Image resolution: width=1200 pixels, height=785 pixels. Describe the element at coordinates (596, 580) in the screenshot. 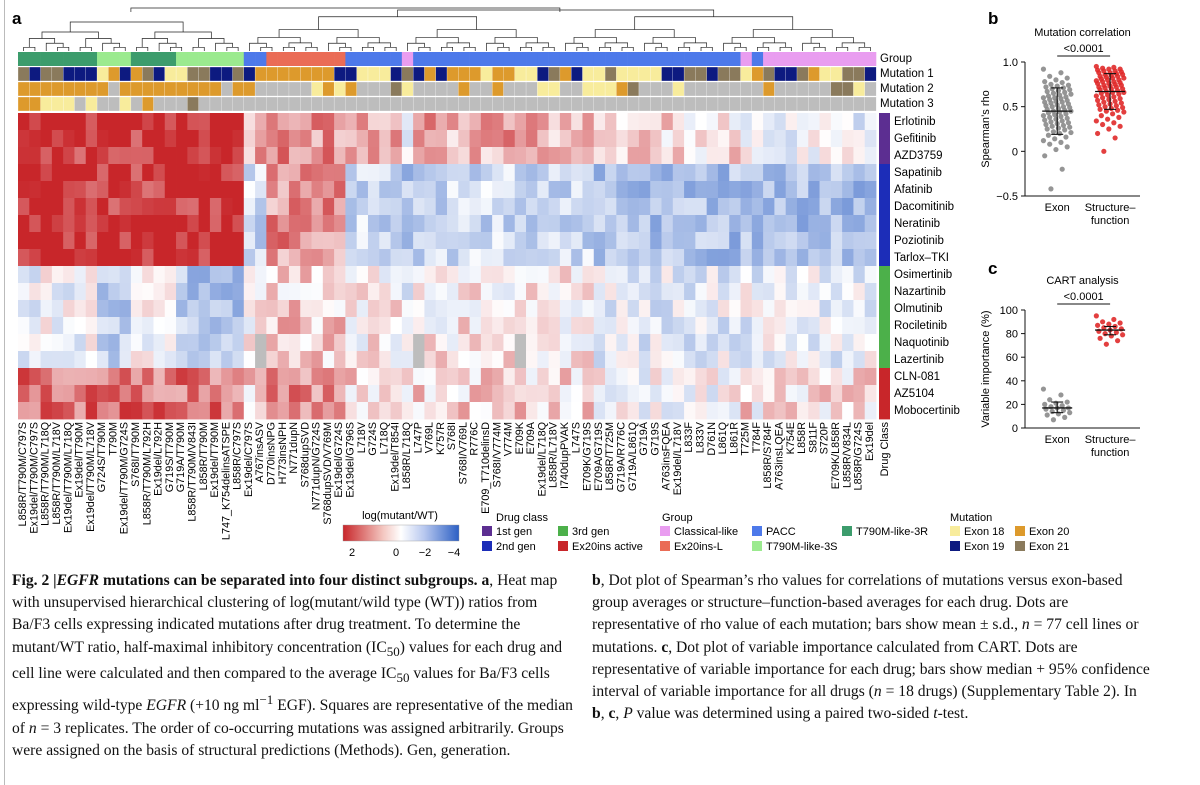

I see `caption-b-label: b` at that location.